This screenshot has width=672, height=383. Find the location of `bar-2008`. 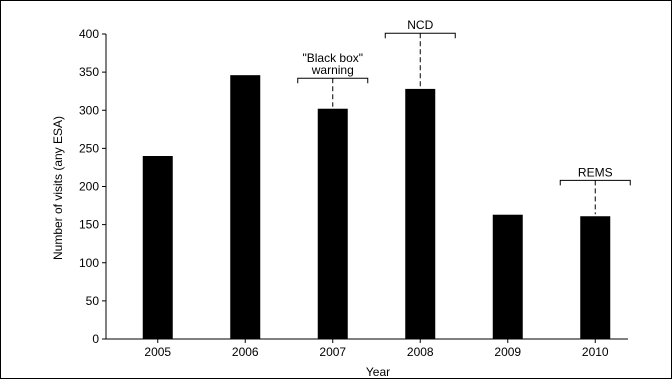

bar-2008 is located at coordinates (420, 214).